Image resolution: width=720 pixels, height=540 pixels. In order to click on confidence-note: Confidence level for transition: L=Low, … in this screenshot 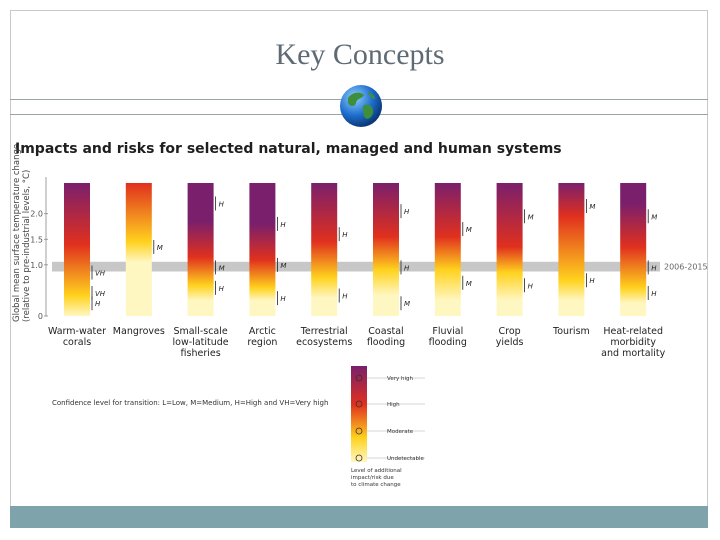, I will do `click(190, 403)`.